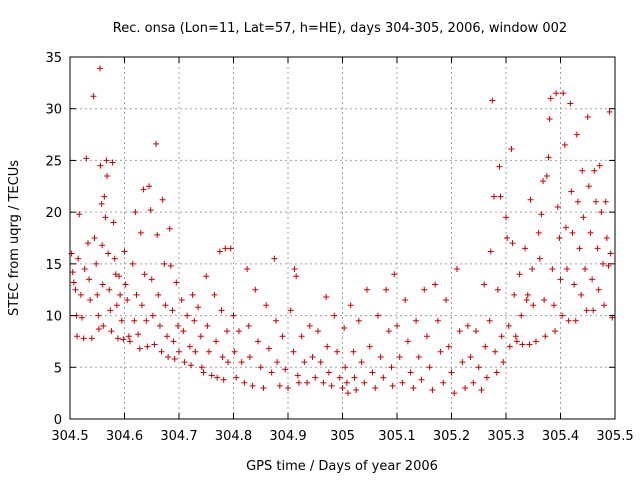 This screenshot has width=640, height=480. Describe the element at coordinates (178, 436) in the screenshot. I see `x-tick-label: 304.7` at that location.